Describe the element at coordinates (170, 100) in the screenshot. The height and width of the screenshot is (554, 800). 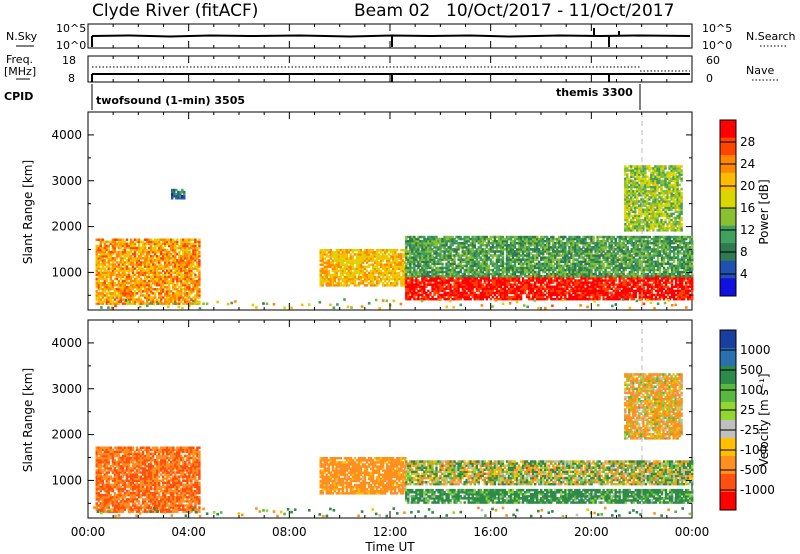
I see `cpid-program-1: twofsound (1-min) 3505` at that location.